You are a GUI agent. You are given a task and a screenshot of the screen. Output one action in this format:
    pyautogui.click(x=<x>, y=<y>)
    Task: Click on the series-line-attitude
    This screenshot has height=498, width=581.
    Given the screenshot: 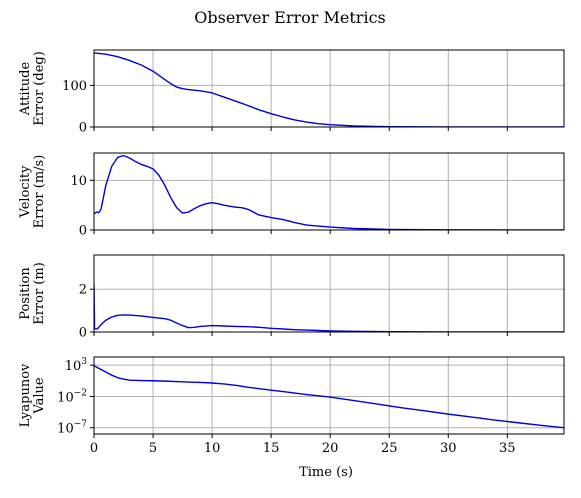 What is the action you would take?
    pyautogui.click(x=329, y=89)
    